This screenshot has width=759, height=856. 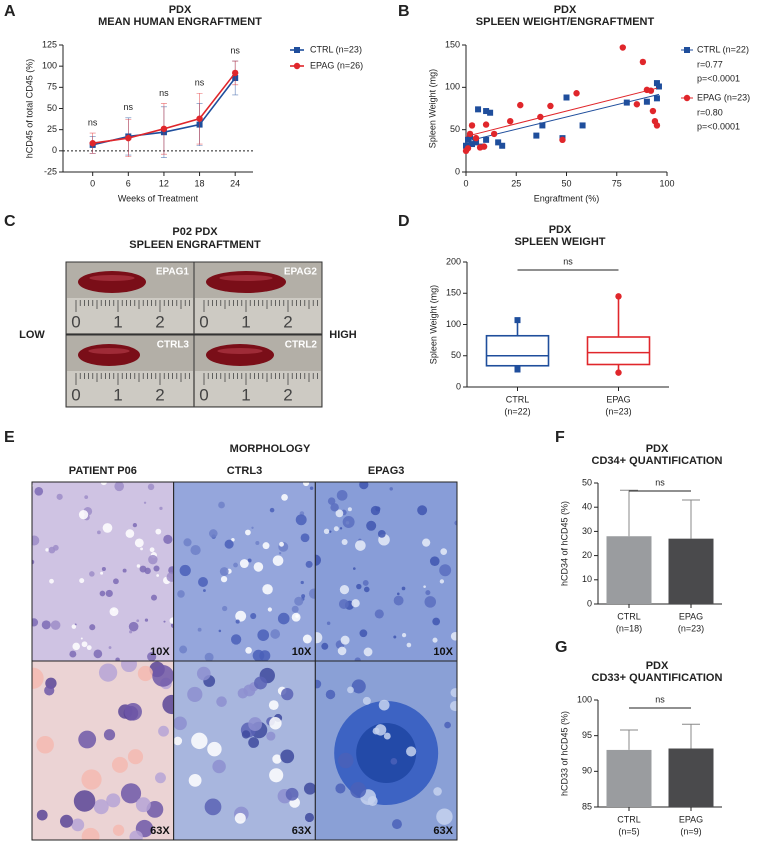 I want to click on legend-label: EPAG (n=23), so click(x=723, y=97).